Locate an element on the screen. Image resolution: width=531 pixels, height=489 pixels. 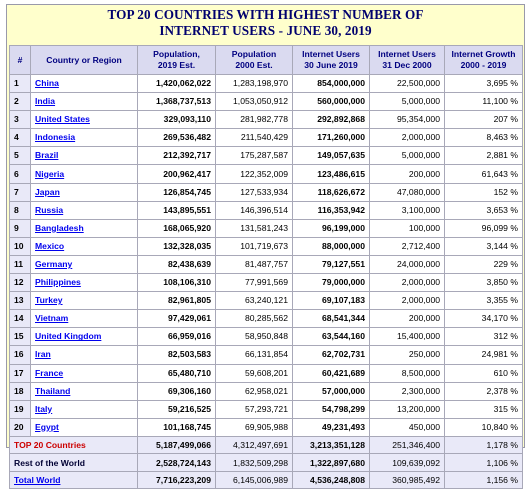
country-cell: Germany is located at coordinates (84, 264).